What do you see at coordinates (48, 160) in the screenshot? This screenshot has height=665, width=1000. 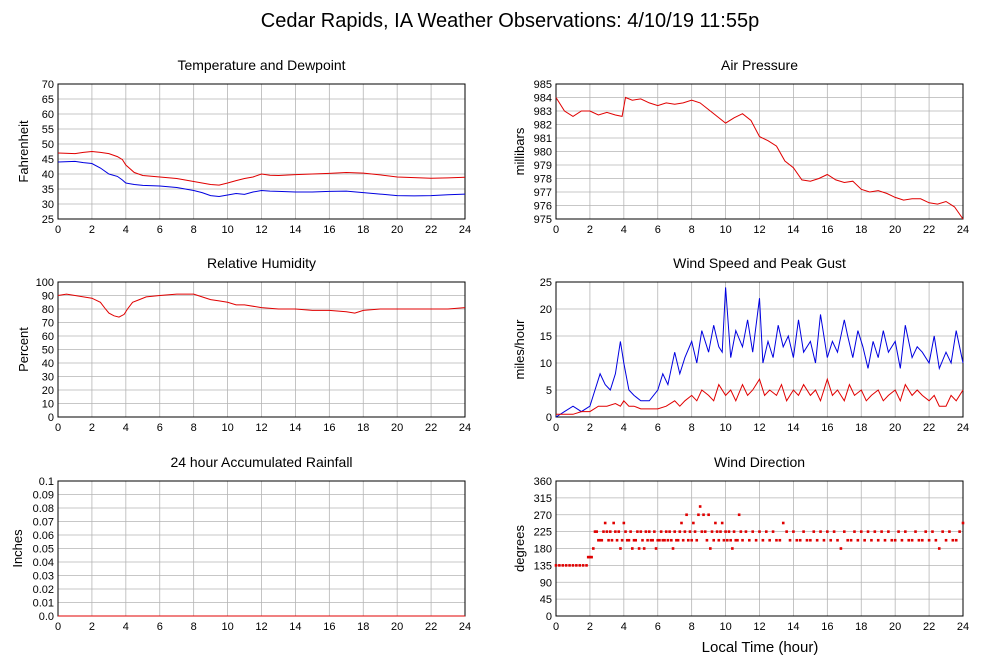 I see `y-tick-label: 45` at bounding box center [48, 160].